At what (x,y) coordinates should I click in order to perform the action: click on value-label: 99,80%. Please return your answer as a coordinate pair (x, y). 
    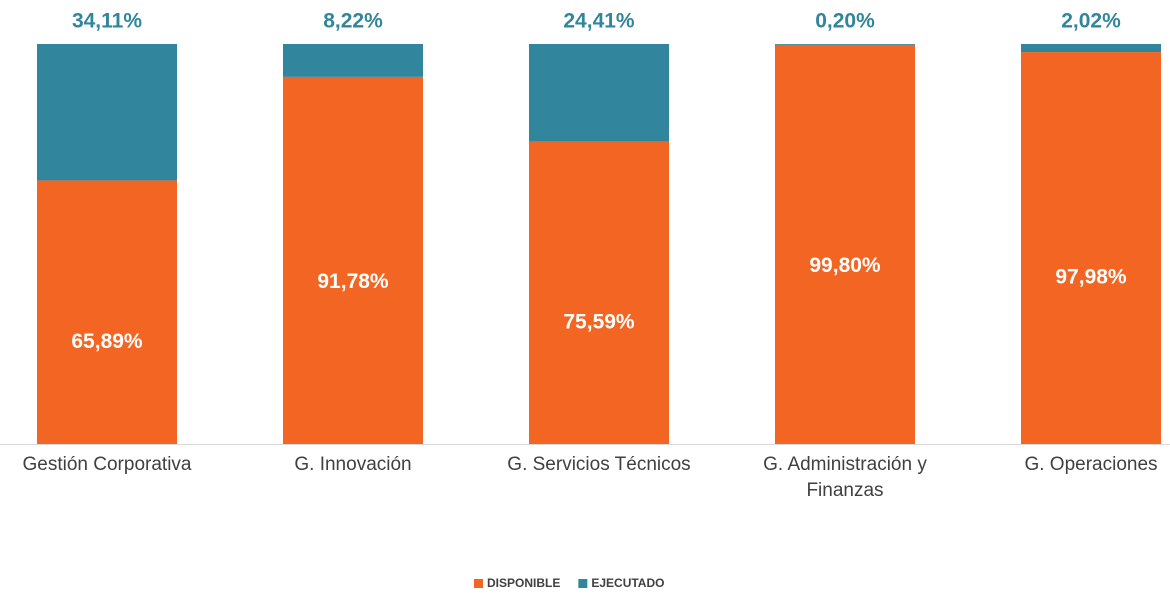
    Looking at the image, I should click on (845, 265).